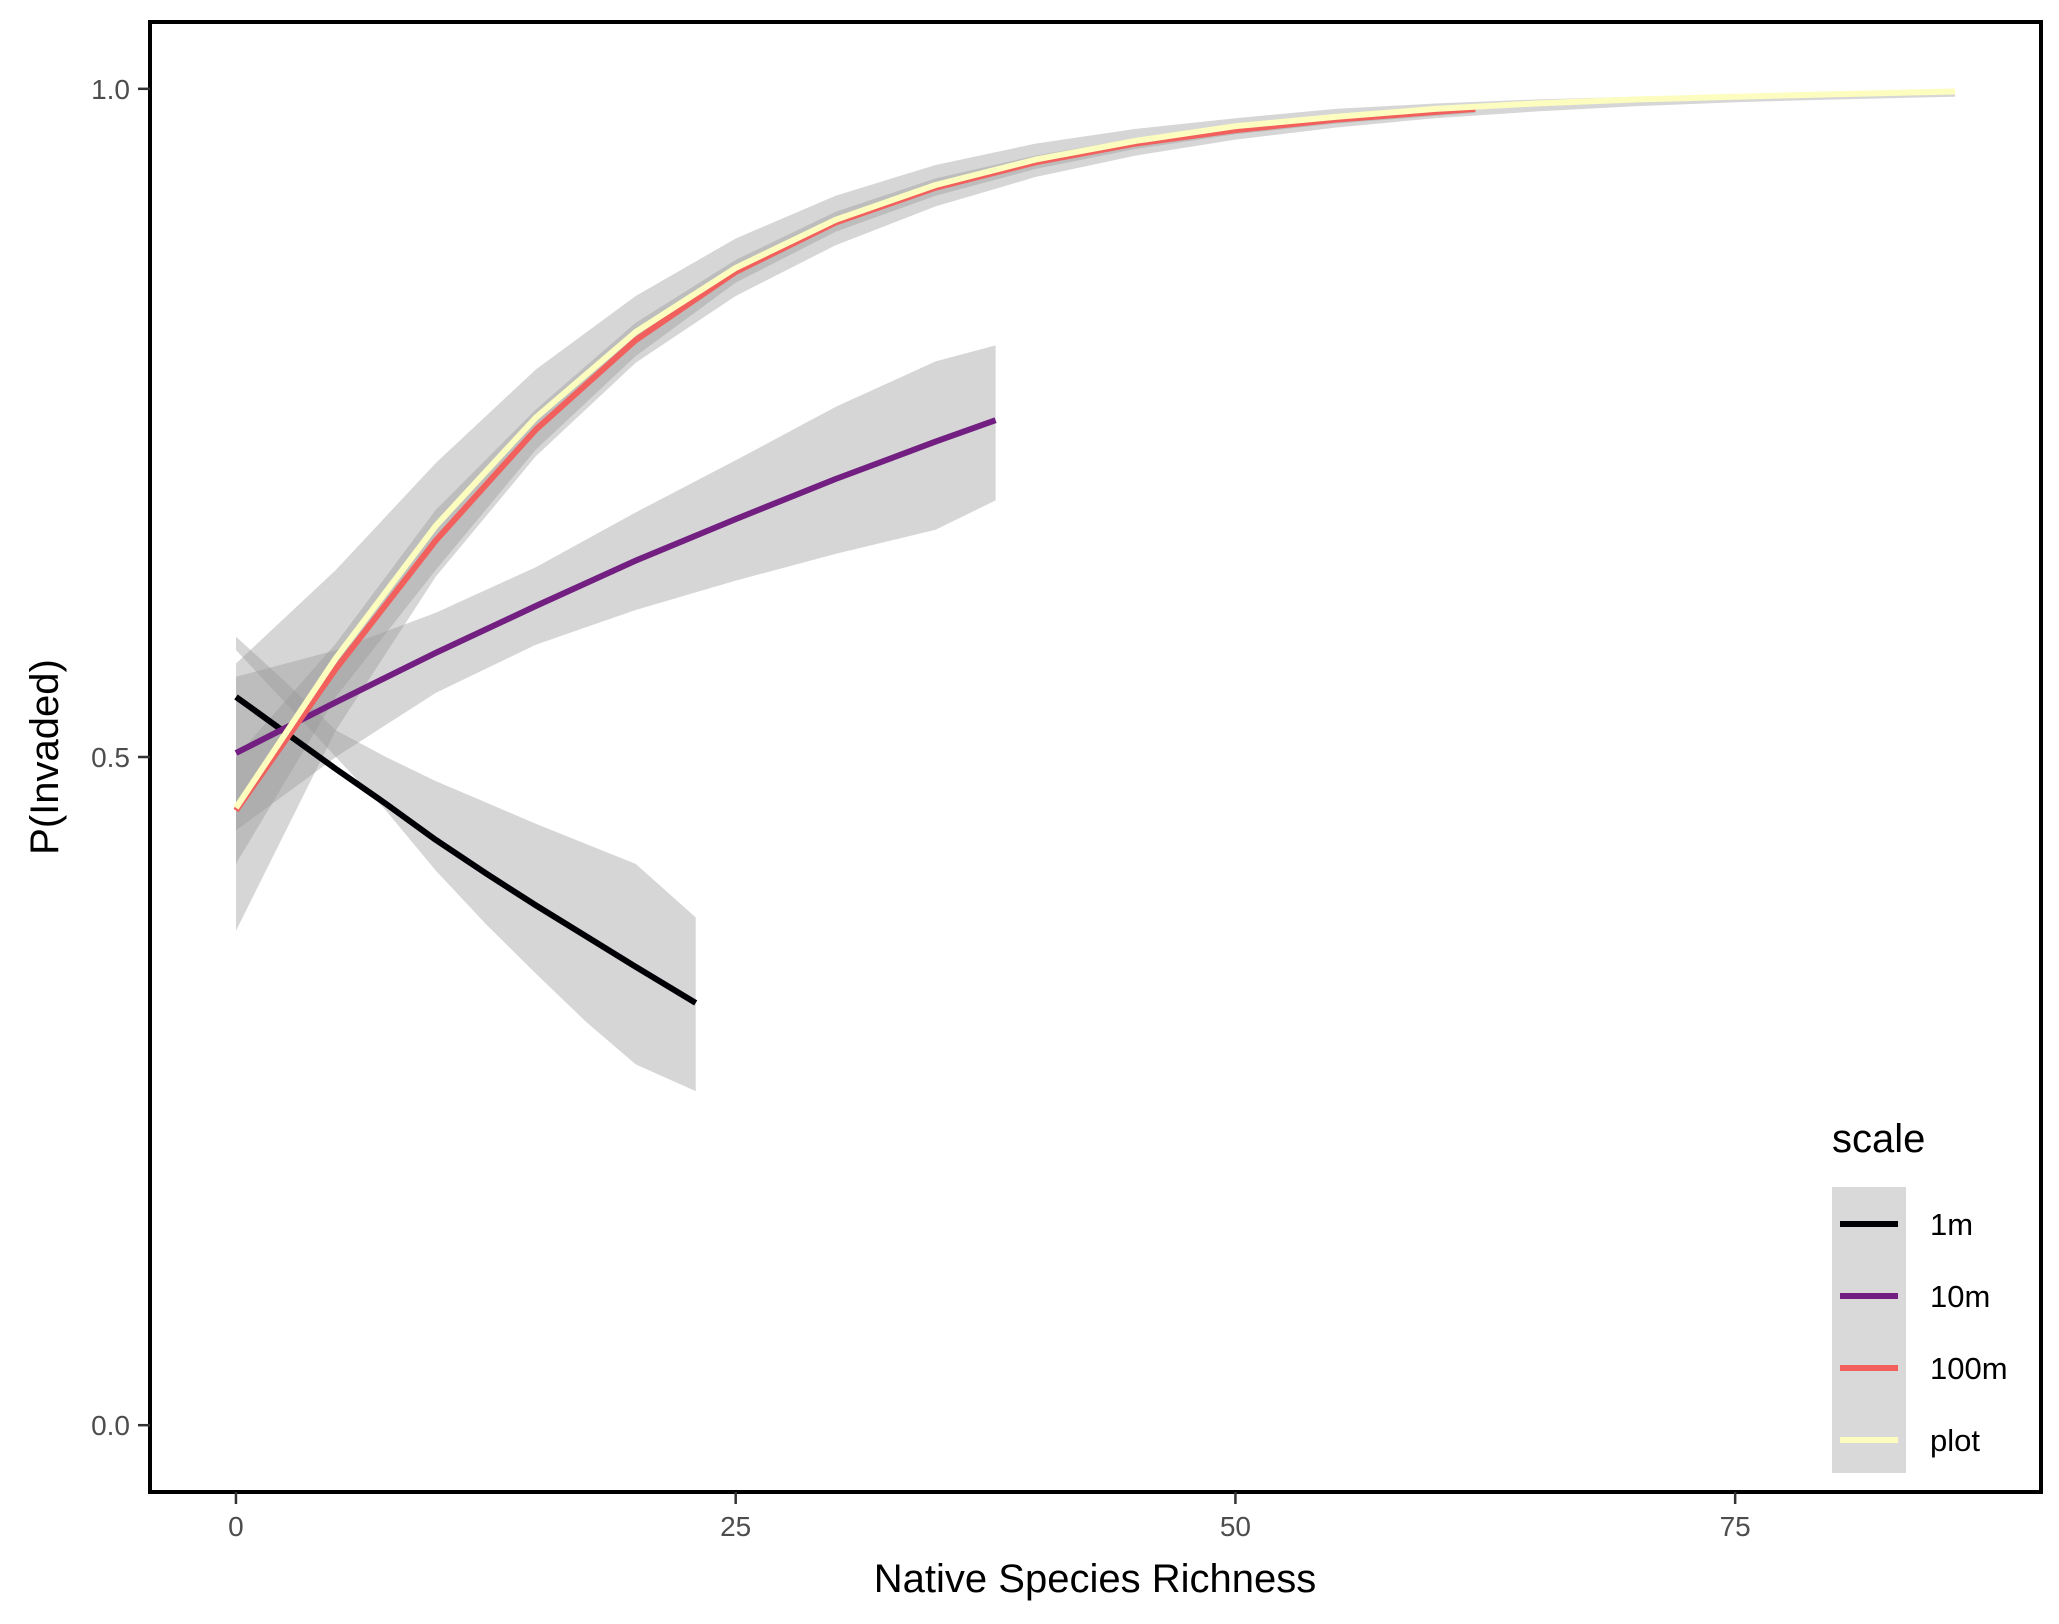 The height and width of the screenshot is (1624, 2059). Describe the element at coordinates (110, 89) in the screenshot. I see `y-tick-label: 1.0` at that location.